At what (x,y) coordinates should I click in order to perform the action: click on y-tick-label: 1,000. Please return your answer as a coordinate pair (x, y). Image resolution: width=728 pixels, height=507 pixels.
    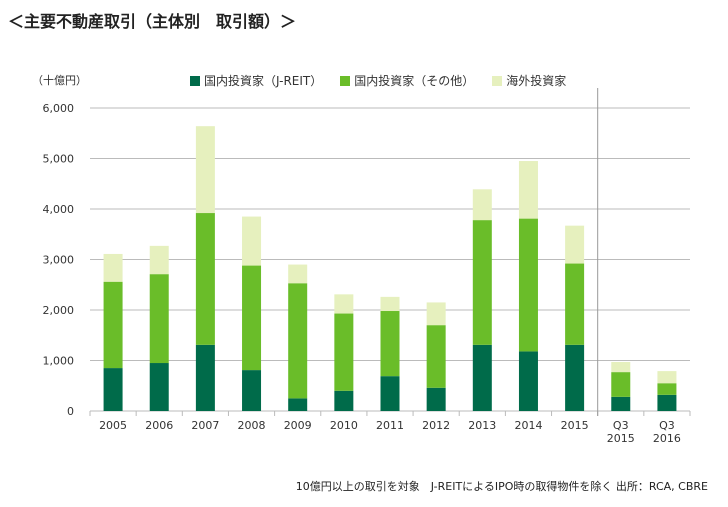
    Looking at the image, I should click on (59, 361).